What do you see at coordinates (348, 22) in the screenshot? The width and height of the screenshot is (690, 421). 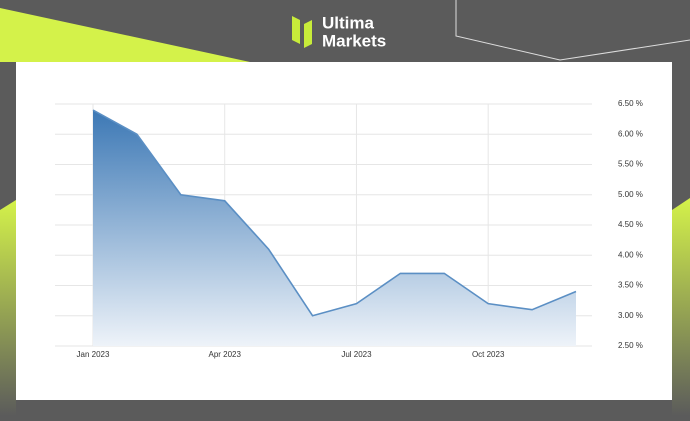 I see `logo-text: Ultima` at bounding box center [348, 22].